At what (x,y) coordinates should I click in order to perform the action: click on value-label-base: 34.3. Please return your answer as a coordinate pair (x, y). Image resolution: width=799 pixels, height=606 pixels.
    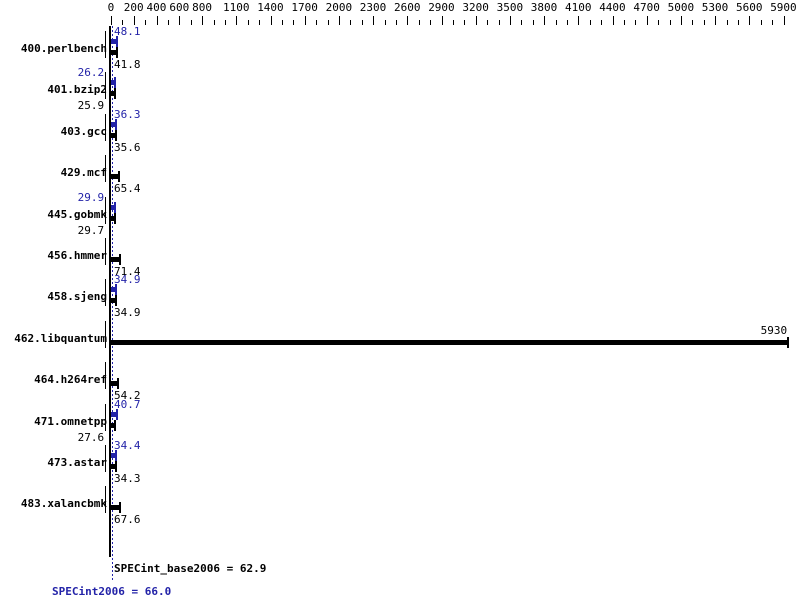
    Looking at the image, I should click on (127, 478).